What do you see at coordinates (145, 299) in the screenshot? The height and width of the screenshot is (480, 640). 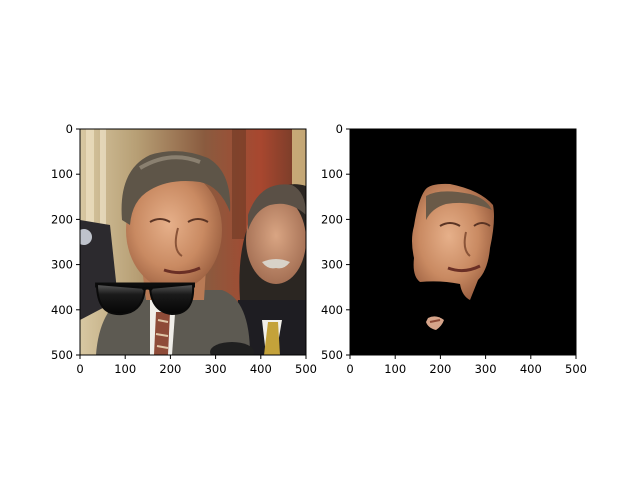 I see `sunglasses-overlay` at bounding box center [145, 299].